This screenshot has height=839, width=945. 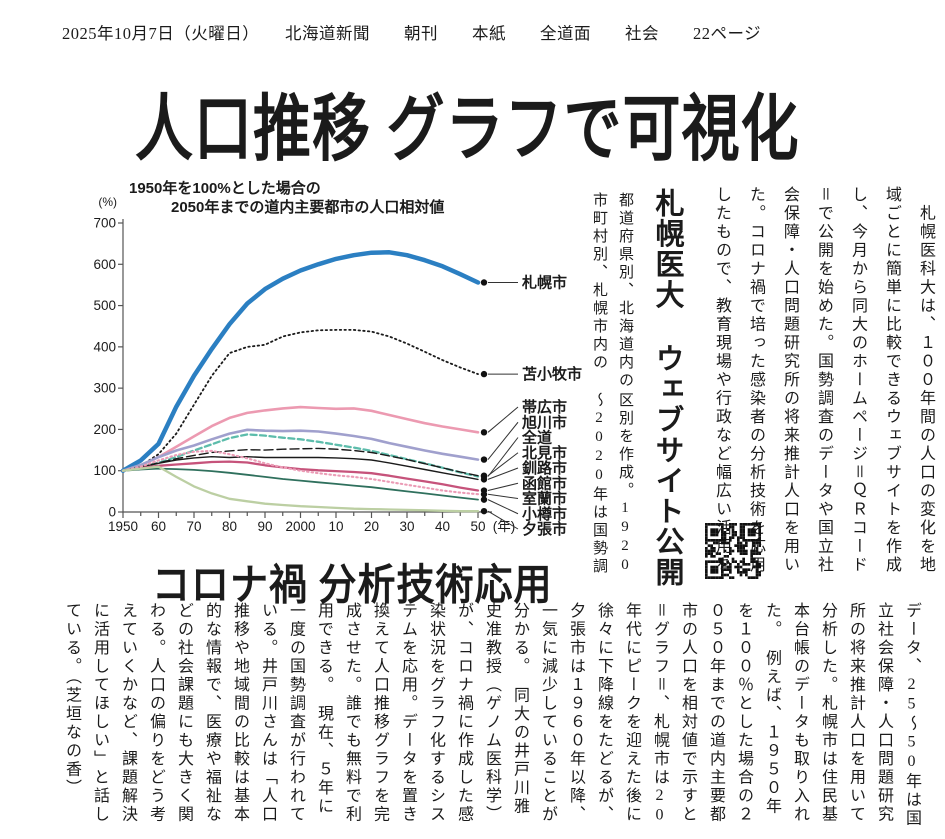 What do you see at coordinates (612, 291) in the screenshot?
I see `chart-caption-line-1: 都道府県別、北海道内の市町村別、札幌市内の` at bounding box center [612, 291].